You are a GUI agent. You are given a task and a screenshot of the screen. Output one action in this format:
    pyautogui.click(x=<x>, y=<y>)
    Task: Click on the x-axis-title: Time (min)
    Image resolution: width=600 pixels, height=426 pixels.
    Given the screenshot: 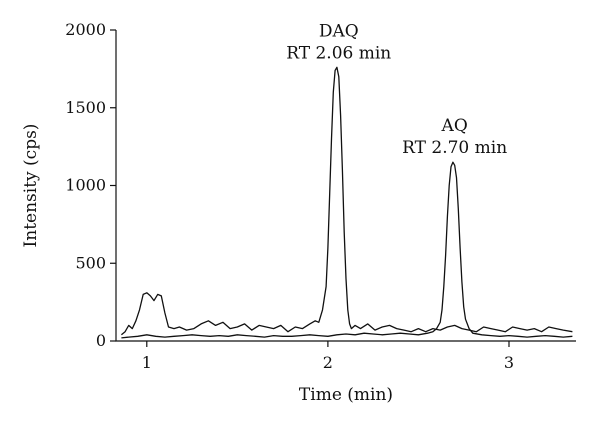 What is the action you would take?
    pyautogui.click(x=346, y=395)
    